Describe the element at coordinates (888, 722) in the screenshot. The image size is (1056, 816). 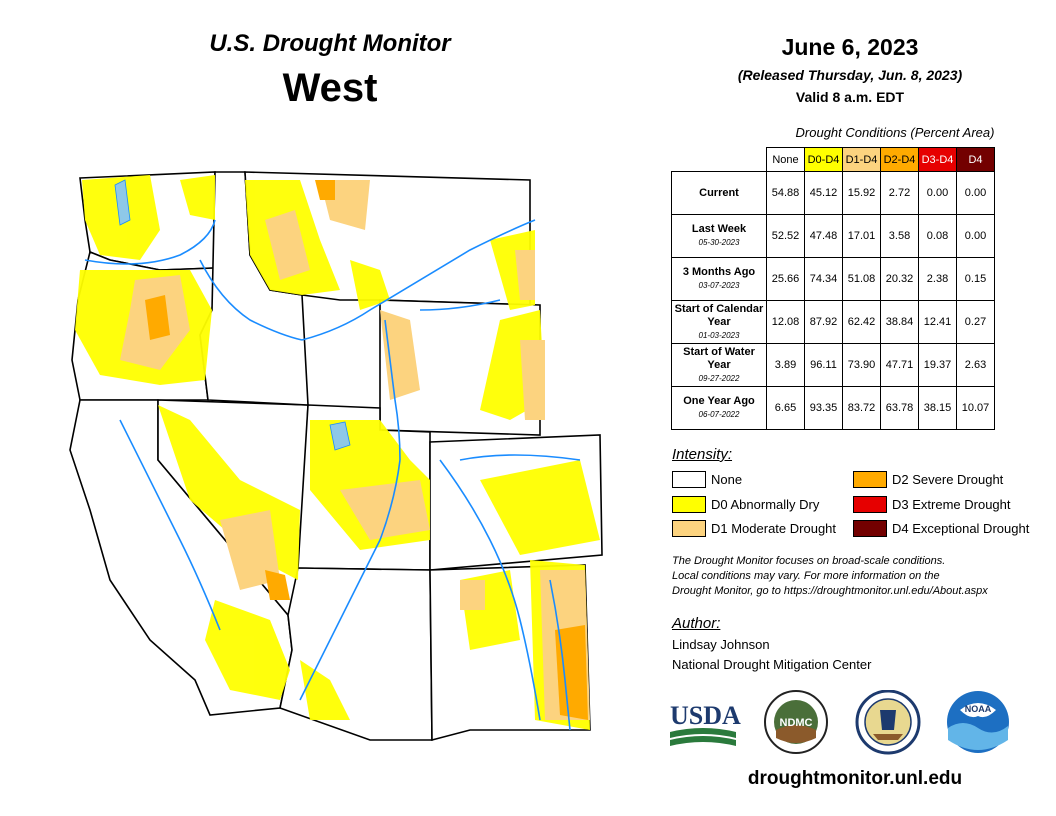
I see `doc-seal-logo` at that location.